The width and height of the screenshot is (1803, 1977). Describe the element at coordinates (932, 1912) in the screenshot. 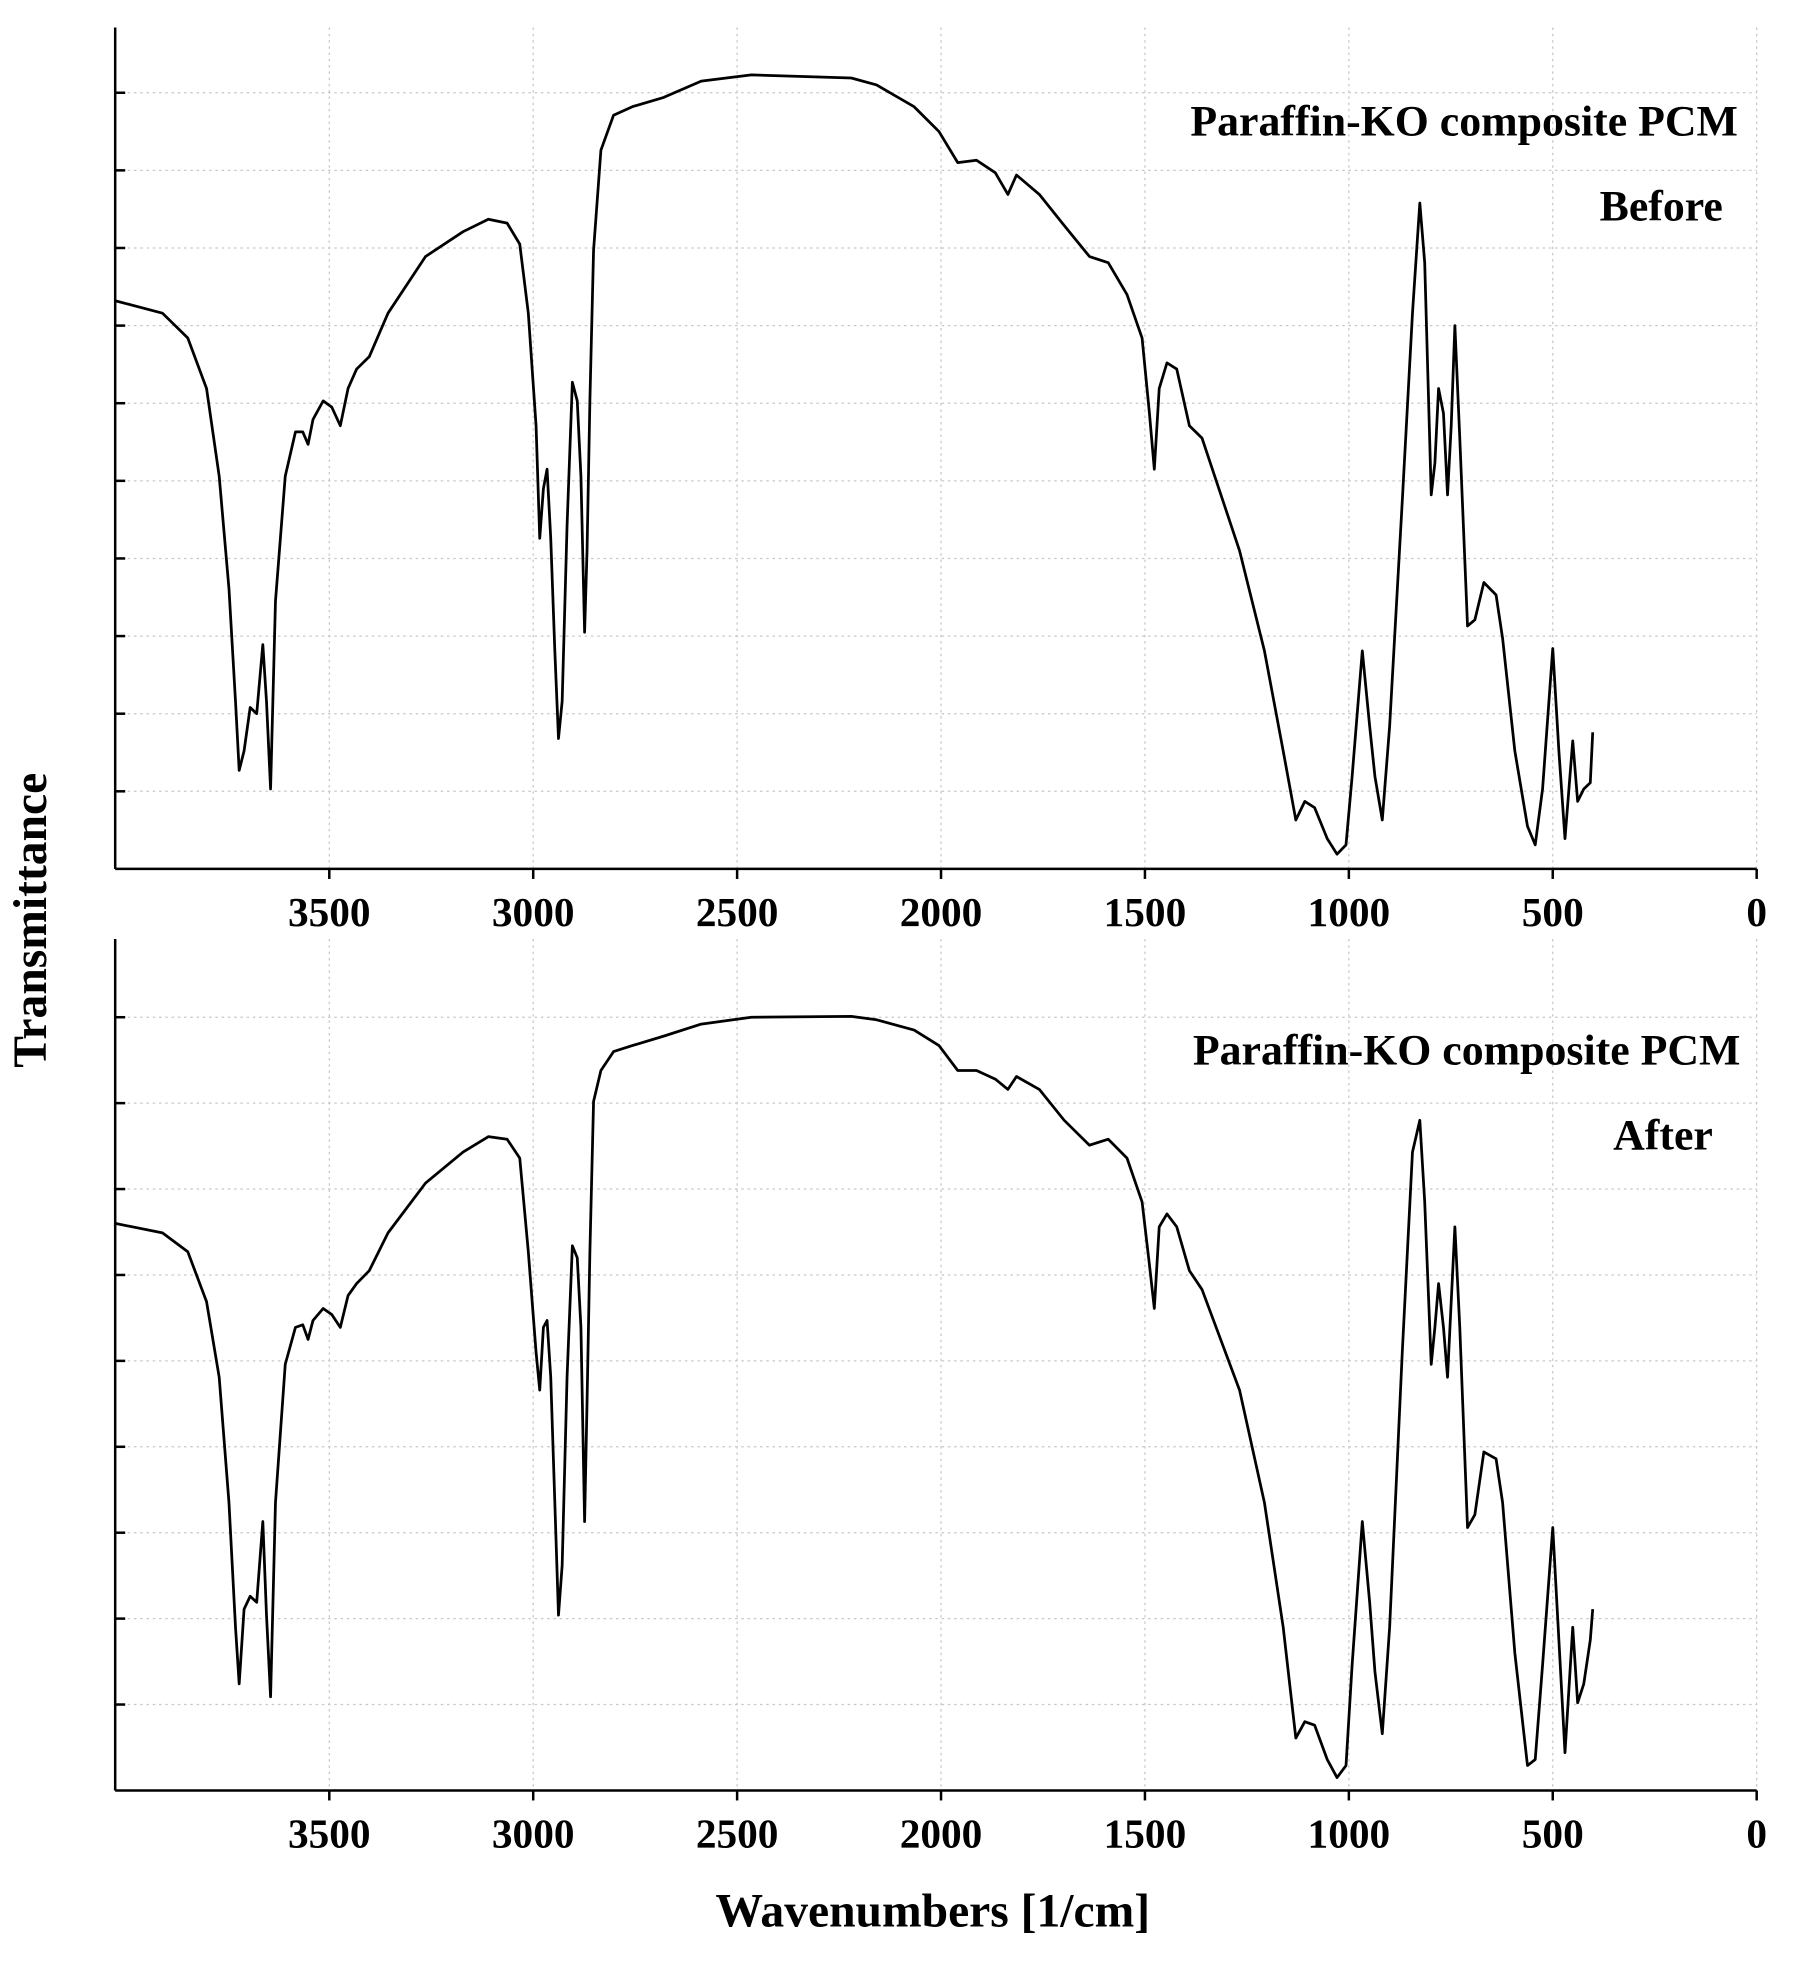

I see `x-axis-label: Wavenumbers [1/cm]` at that location.